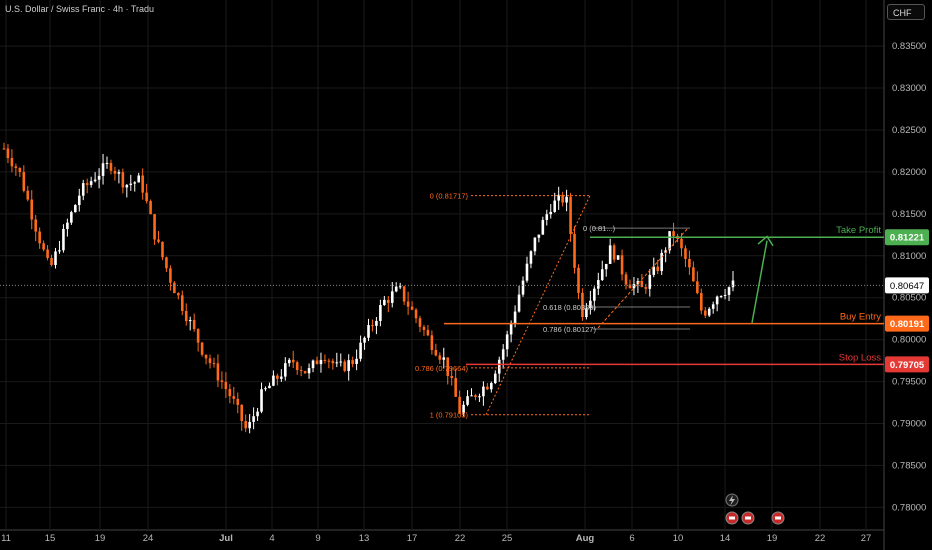 The image size is (932, 550). I want to click on y-tick-label: 0.81500, so click(909, 214).